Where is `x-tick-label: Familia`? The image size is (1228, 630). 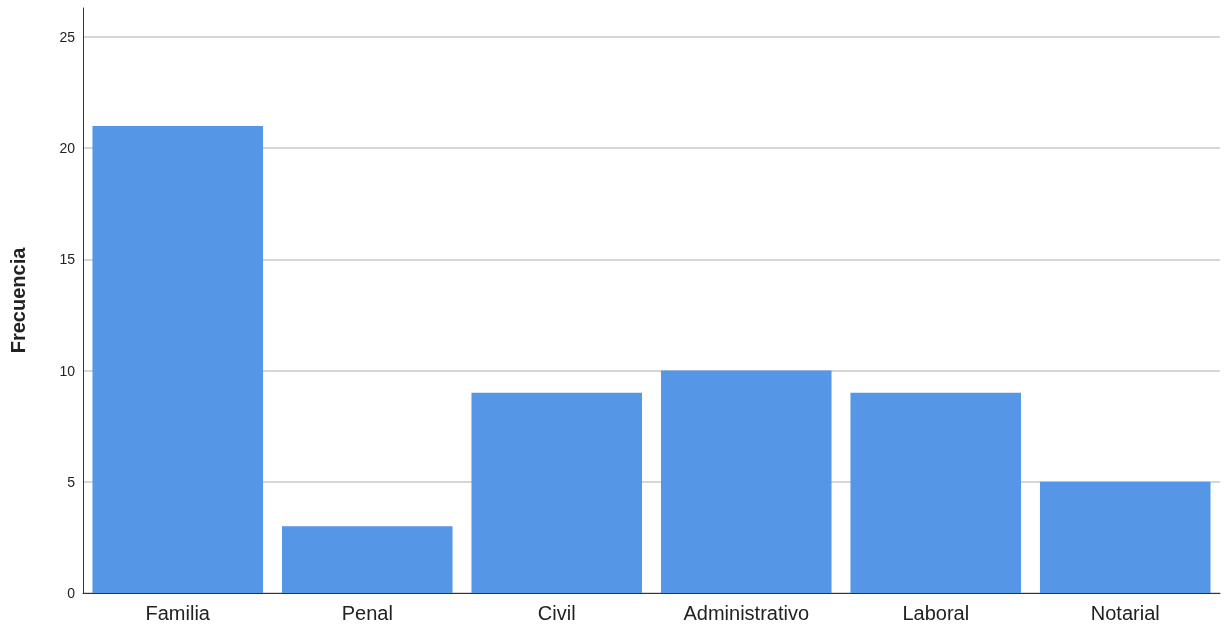 x-tick-label: Familia is located at coordinates (178, 613).